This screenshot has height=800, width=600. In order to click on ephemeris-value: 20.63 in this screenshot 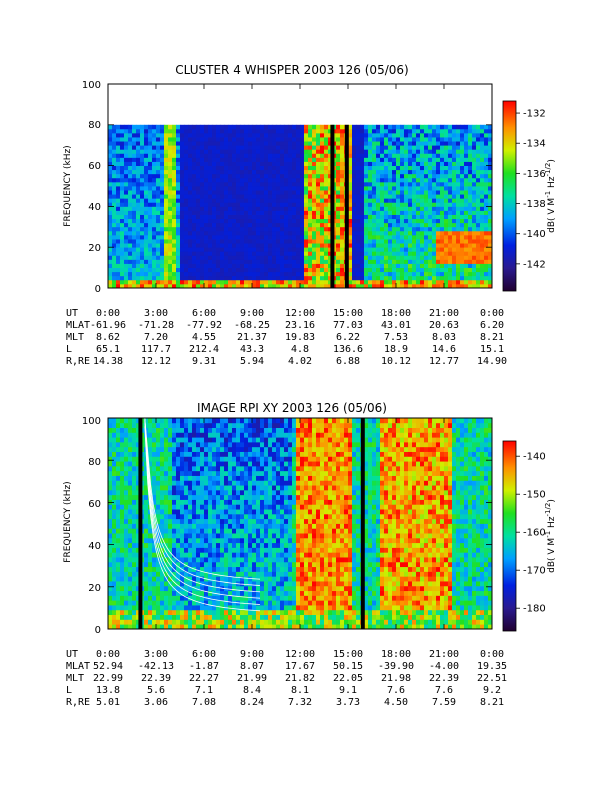, I will do `click(444, 325)`.